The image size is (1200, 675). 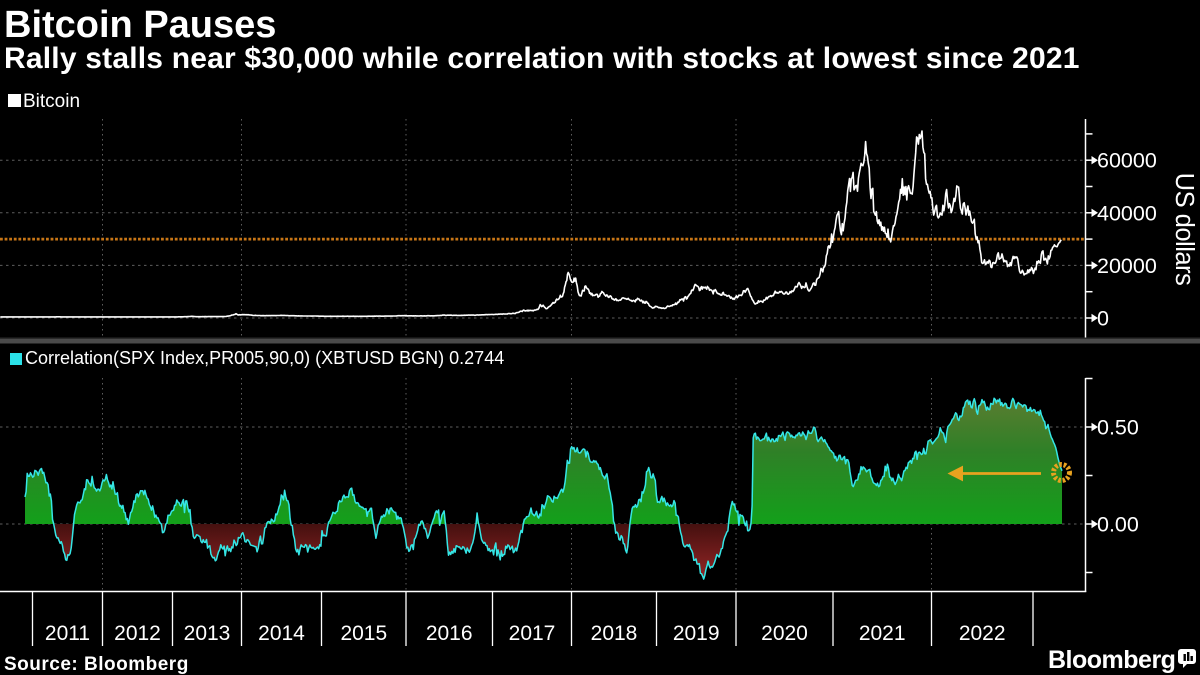 What do you see at coordinates (140, 25) in the screenshot?
I see `svg-text: Bitcoin Pauses` at bounding box center [140, 25].